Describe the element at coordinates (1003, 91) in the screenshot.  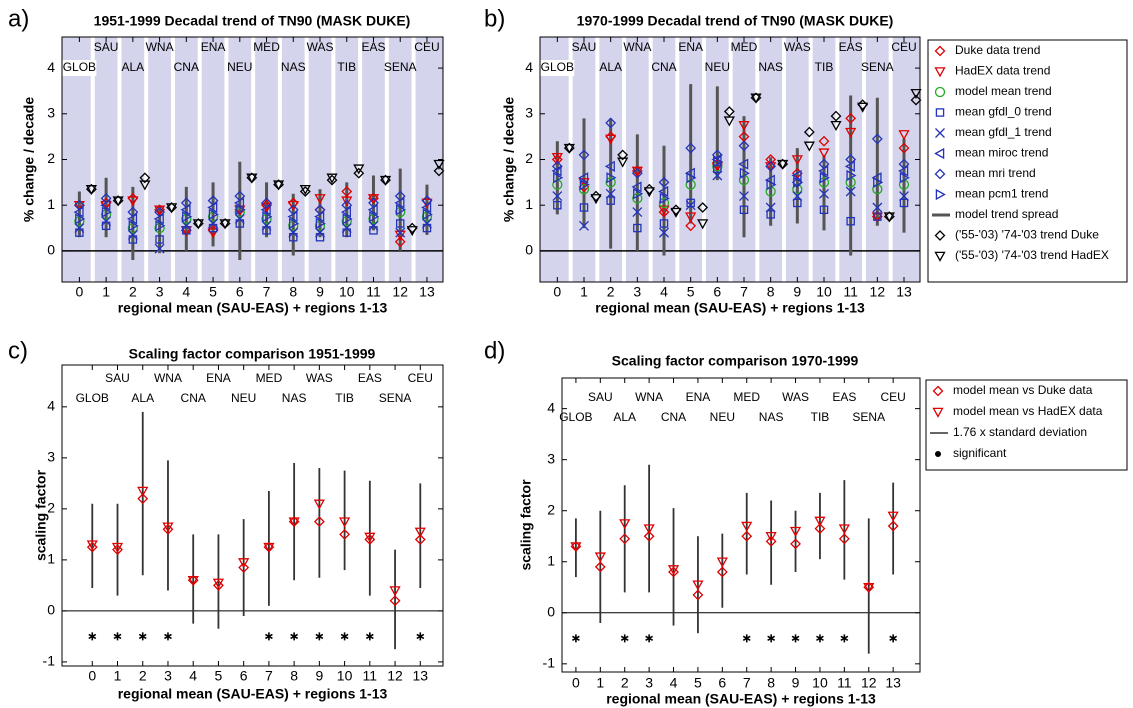
I see `legend-label: model mean trend` at that location.